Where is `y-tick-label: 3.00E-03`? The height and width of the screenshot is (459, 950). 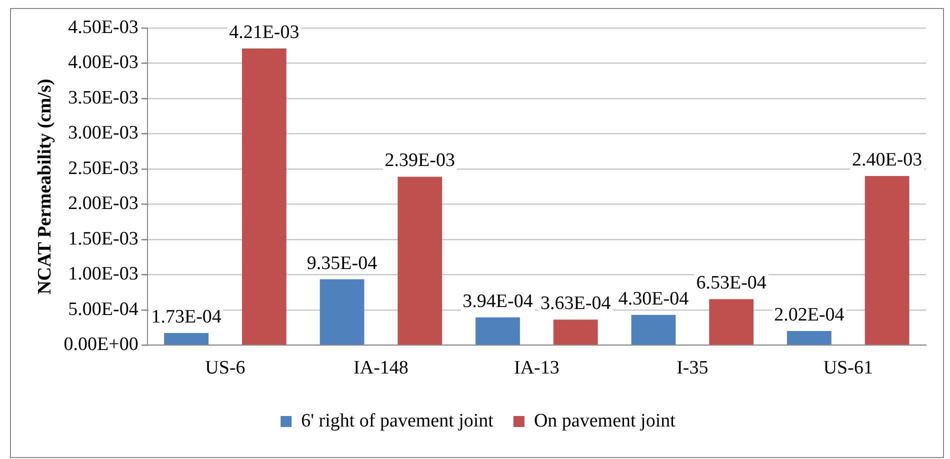 y-tick-label: 3.00E-03 is located at coordinates (103, 133).